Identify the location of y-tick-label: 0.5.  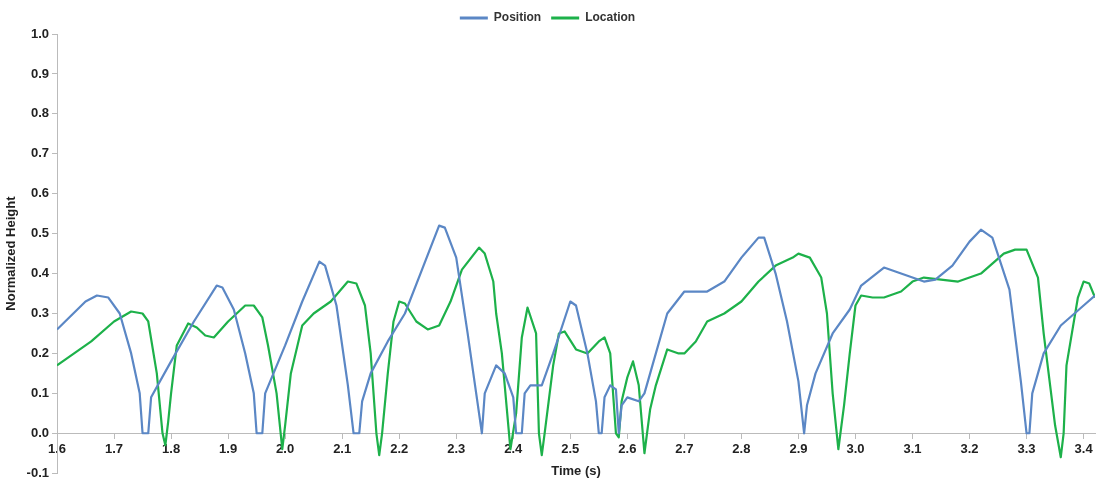
(39, 233).